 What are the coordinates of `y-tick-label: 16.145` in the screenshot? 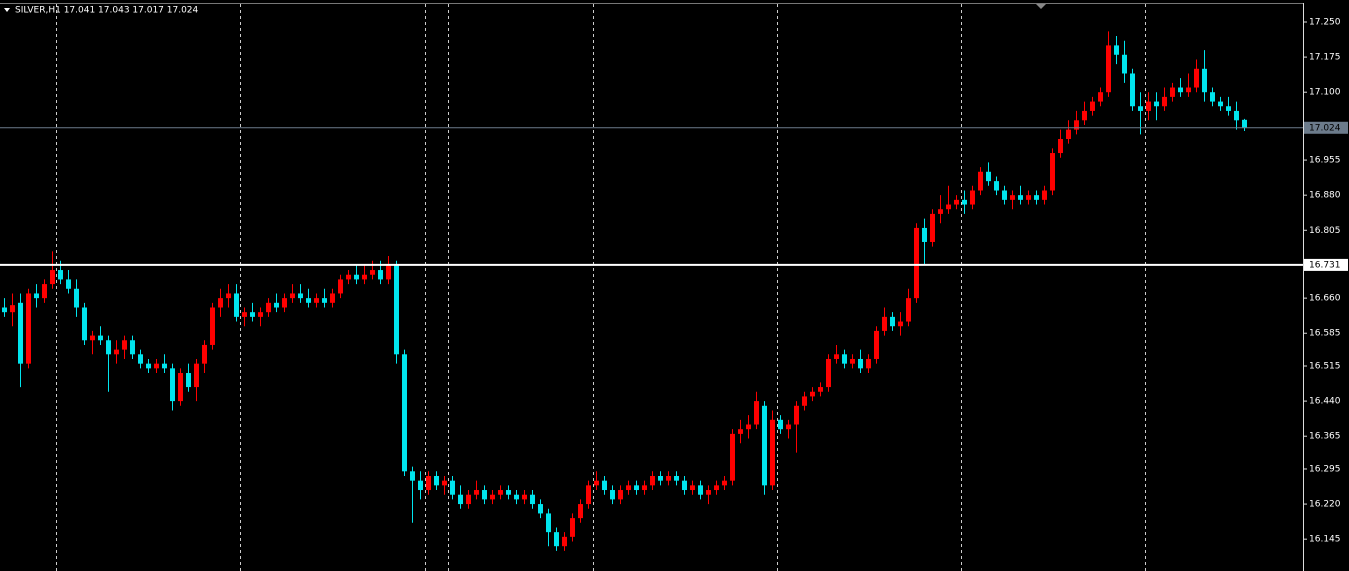 It's located at (1325, 540).